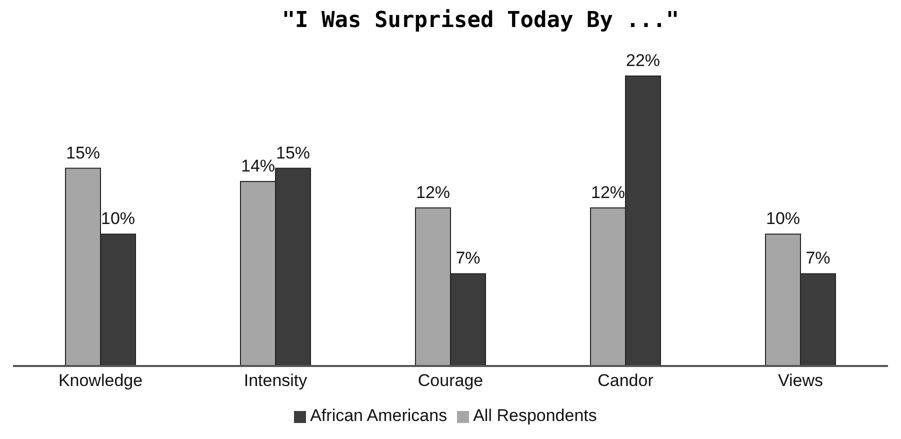 The image size is (901, 439). What do you see at coordinates (801, 380) in the screenshot?
I see `x-tick-label: Views` at bounding box center [801, 380].